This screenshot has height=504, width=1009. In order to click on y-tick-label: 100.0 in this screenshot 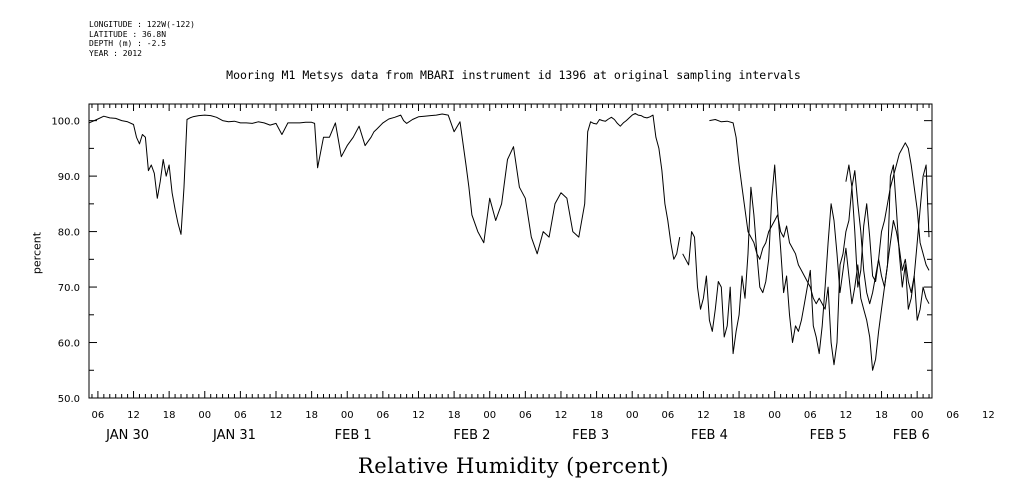, I will do `click(65, 122)`.